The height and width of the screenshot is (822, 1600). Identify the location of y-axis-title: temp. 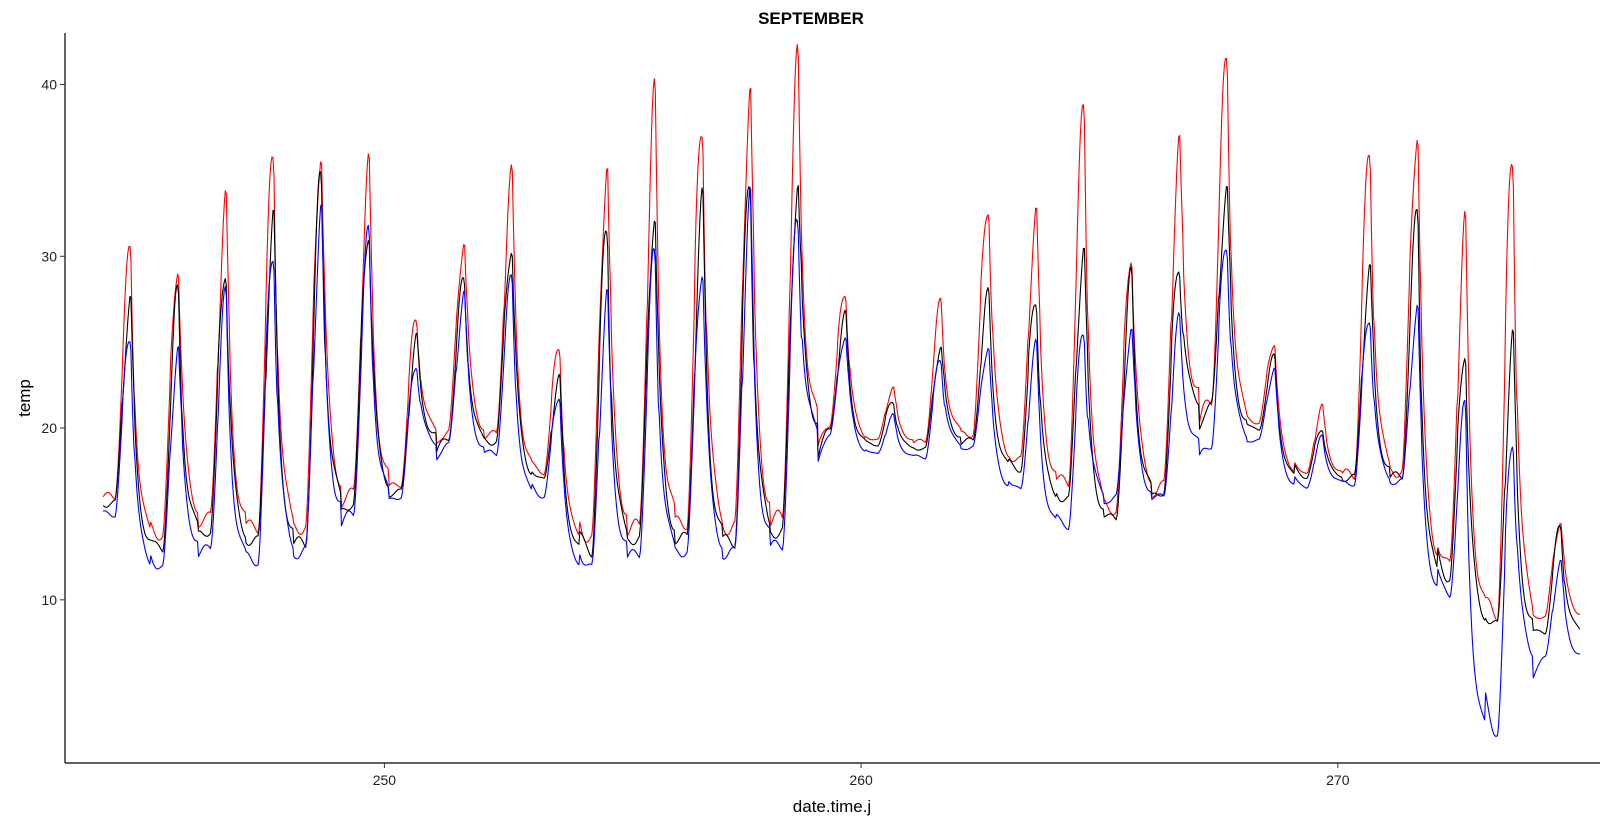
(24, 398).